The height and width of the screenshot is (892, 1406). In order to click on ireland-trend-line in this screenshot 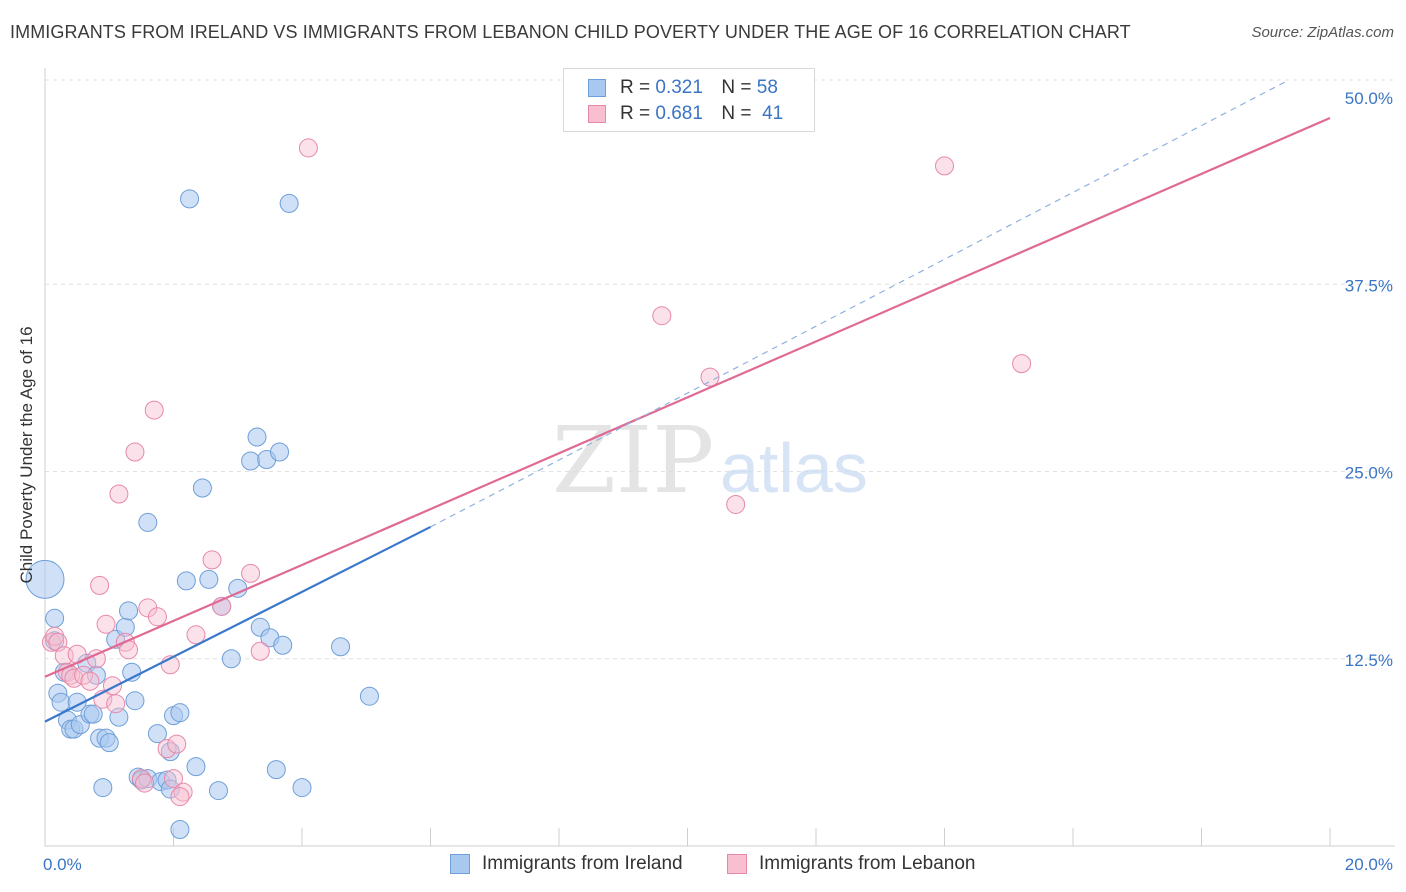, I will do `click(237, 624)`.